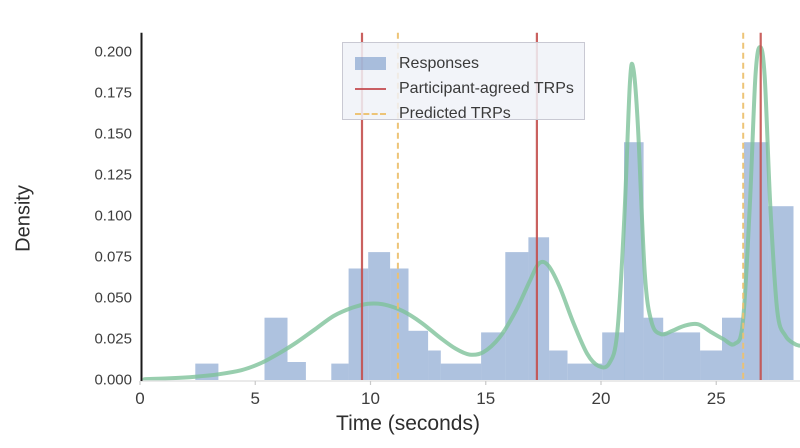  What do you see at coordinates (370, 88) in the screenshot?
I see `participant-trp-swatch-icon` at bounding box center [370, 88].